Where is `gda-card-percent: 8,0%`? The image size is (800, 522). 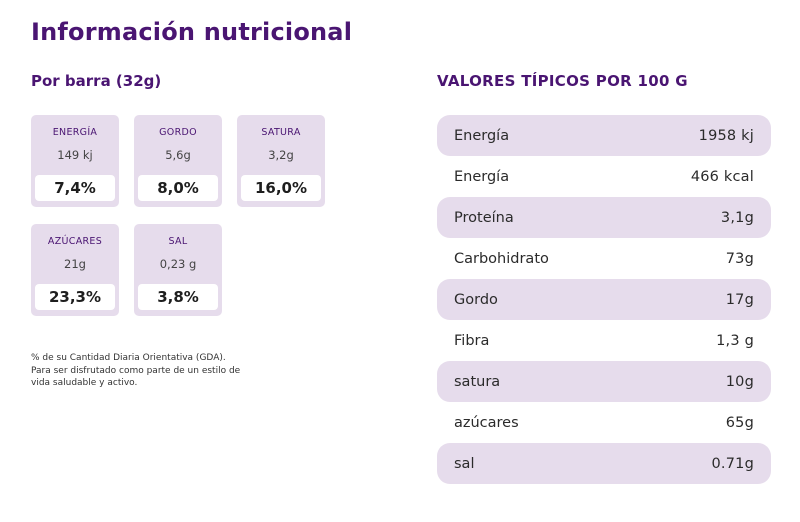
gda-card-percent: 8,0% is located at coordinates (178, 188).